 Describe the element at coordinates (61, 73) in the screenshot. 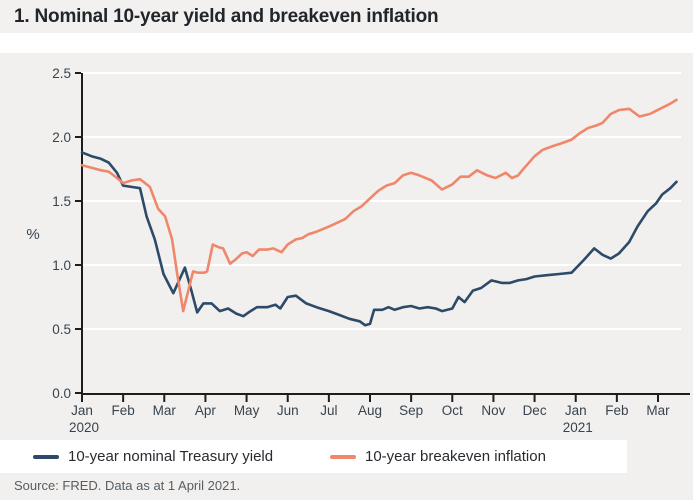

I see `y-tick-label: 2.5` at that location.